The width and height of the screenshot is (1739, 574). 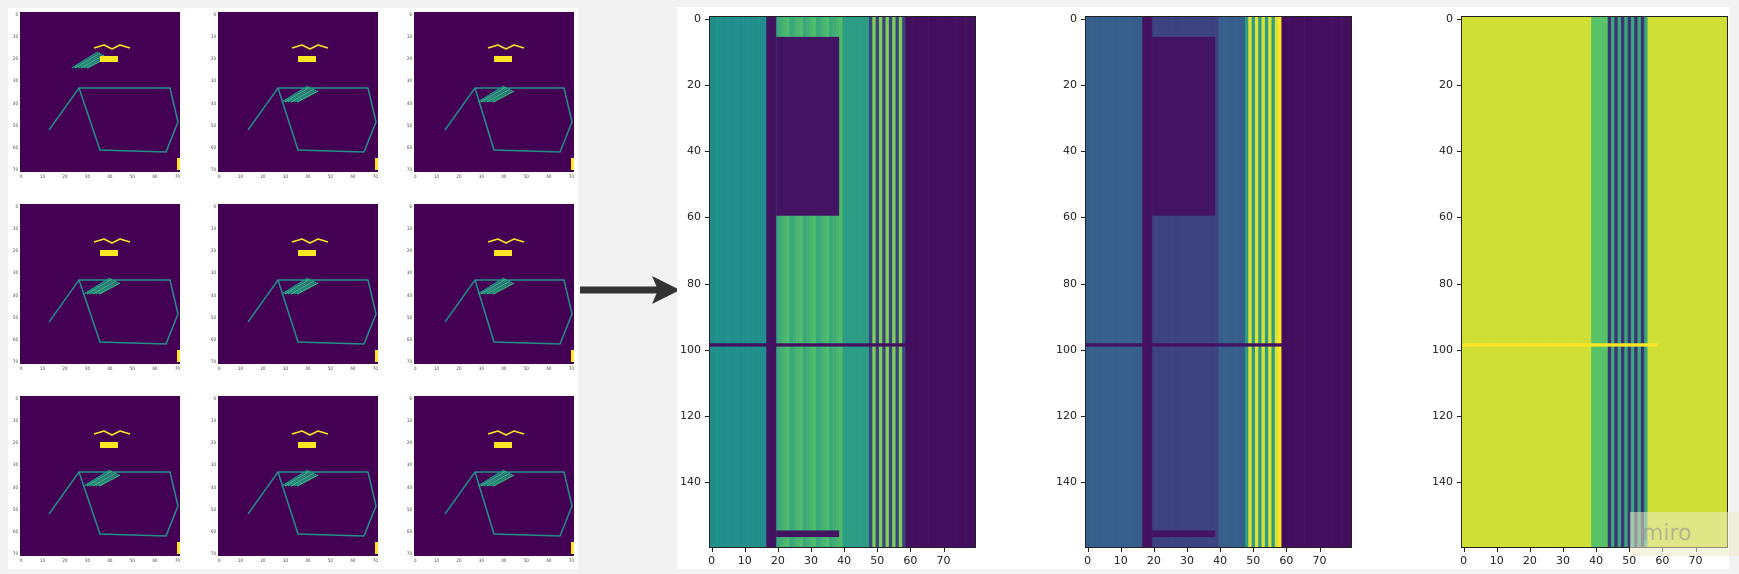 What do you see at coordinates (1187, 560) in the screenshot?
I see `heatmap-x-tick: 30` at bounding box center [1187, 560].